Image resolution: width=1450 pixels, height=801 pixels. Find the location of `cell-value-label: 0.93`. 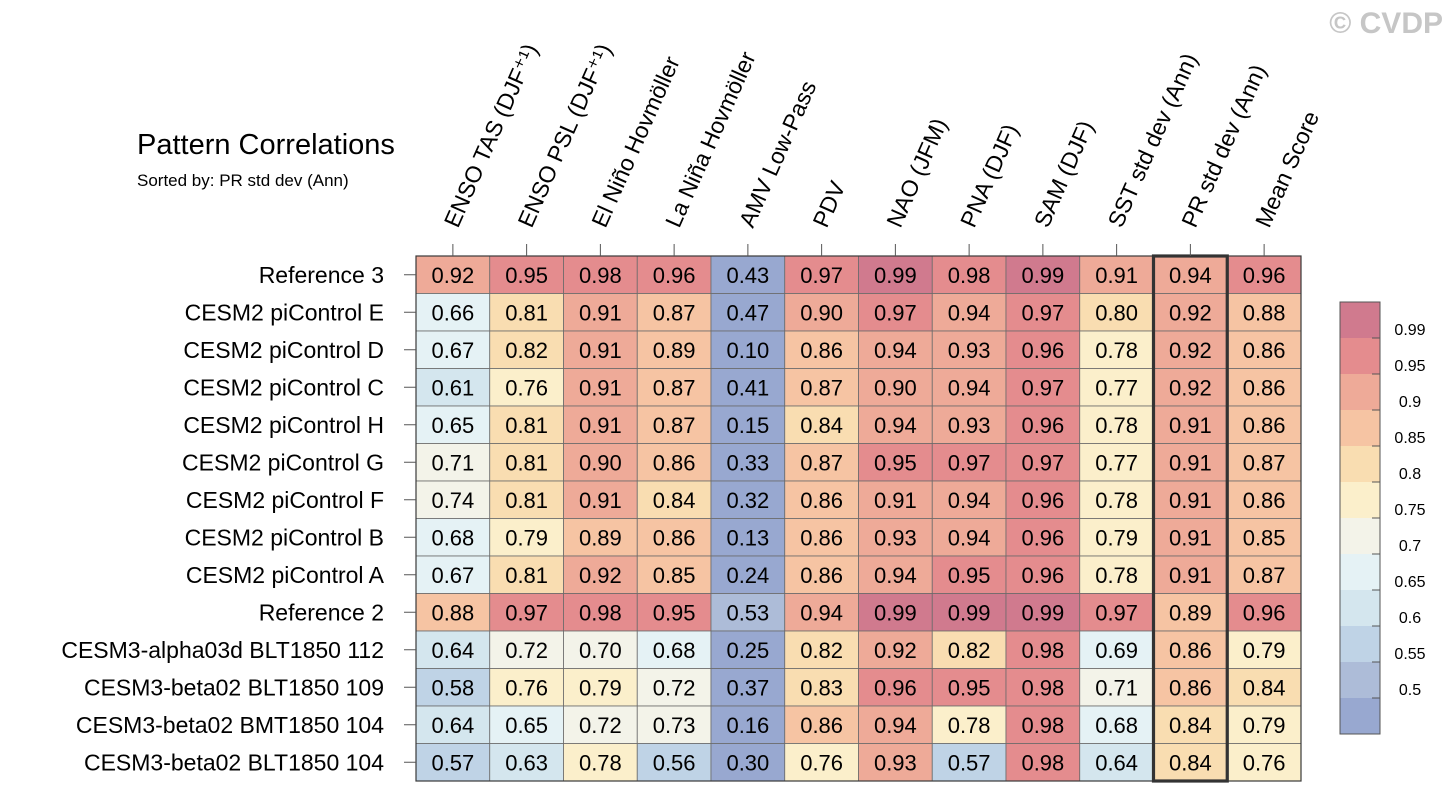

cell-value-label: 0.93 is located at coordinates (969, 350).